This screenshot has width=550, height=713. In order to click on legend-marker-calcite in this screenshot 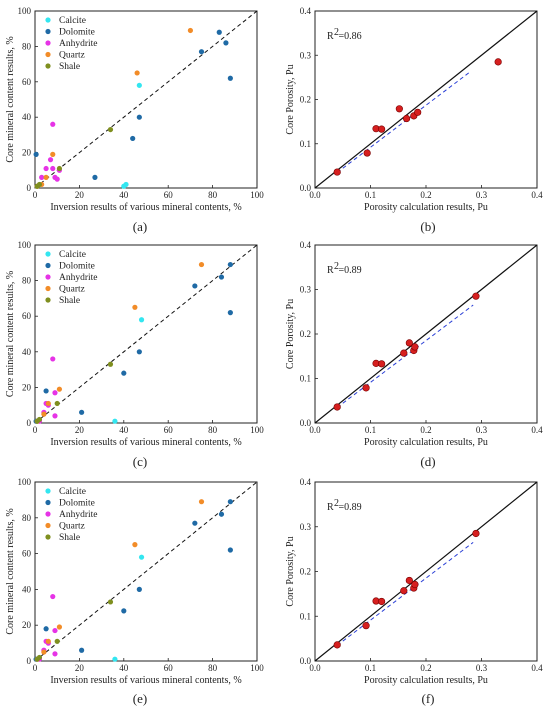, I will do `click(48, 20)`.